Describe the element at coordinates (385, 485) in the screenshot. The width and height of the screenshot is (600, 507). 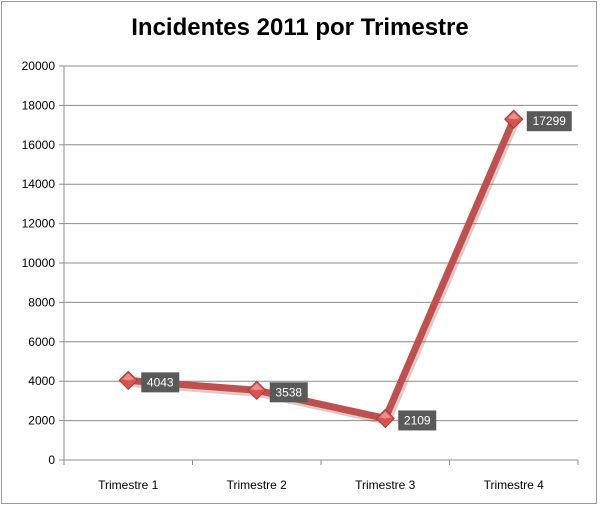
I see `x-tick-label: Trimestre 3` at that location.